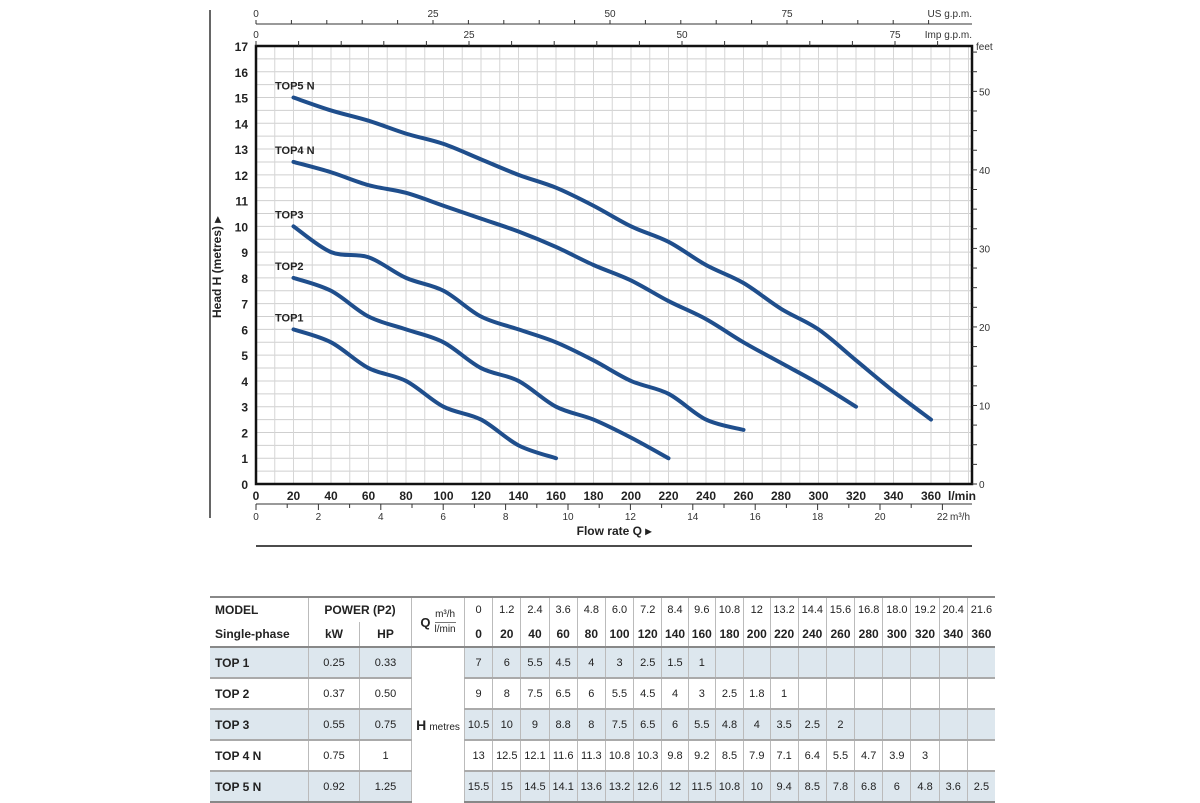 The width and height of the screenshot is (1200, 803). I want to click on us-gpm-tick-label: 25, so click(433, 14).